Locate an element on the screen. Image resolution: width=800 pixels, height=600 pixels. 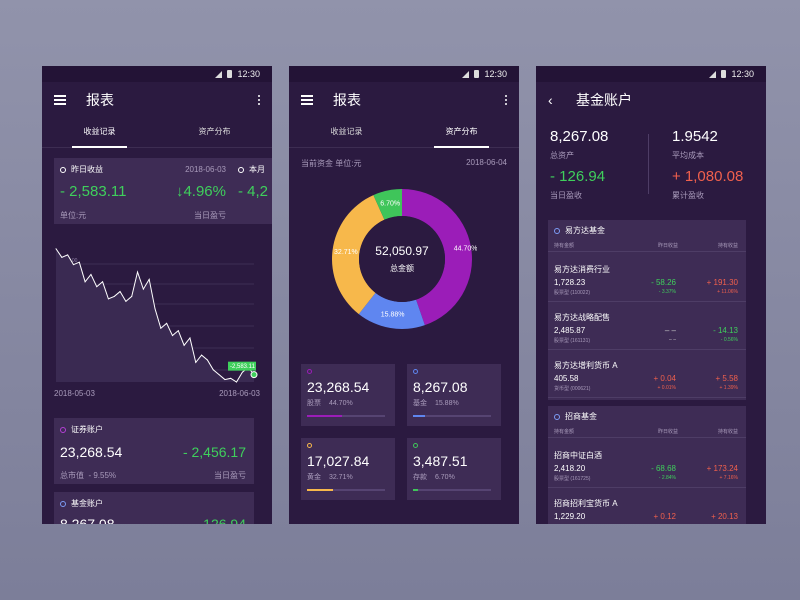
back-arrow-icon: ‹ is located at coordinates (550, 100).